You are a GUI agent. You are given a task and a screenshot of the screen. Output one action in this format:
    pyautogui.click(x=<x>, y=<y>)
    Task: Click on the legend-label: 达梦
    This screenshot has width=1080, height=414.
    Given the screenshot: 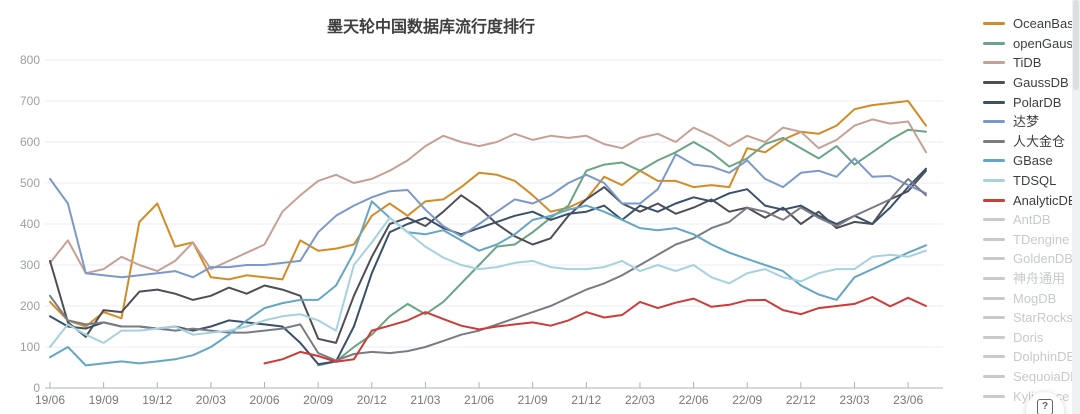 What is the action you would take?
    pyautogui.click(x=1026, y=122)
    